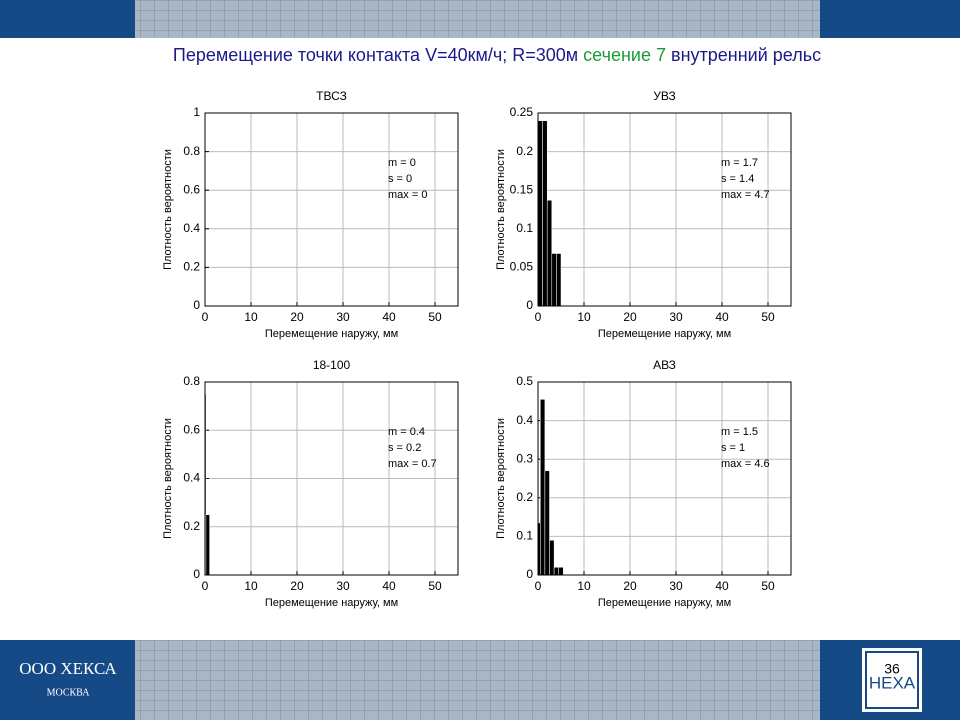  Describe the element at coordinates (404, 448) in the screenshot. I see `annotation: s = 0.2` at that location.